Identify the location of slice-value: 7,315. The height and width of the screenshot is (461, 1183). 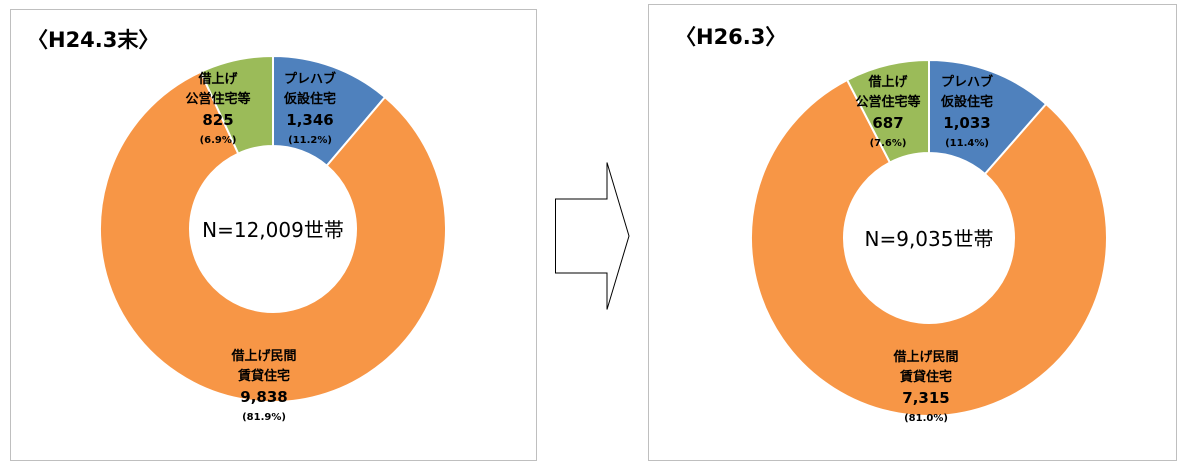
(925, 398).